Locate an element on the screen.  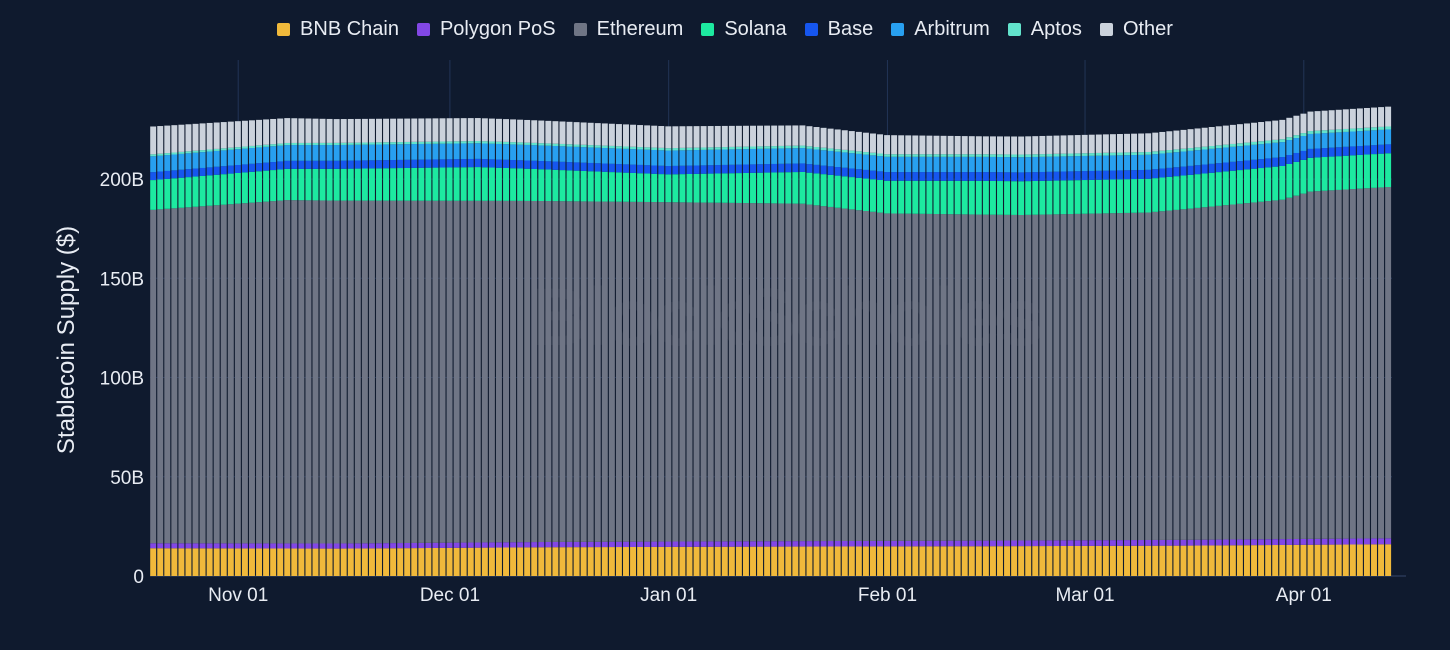
legend-item-polygon-pos: Polygon PoS is located at coordinates (486, 29).